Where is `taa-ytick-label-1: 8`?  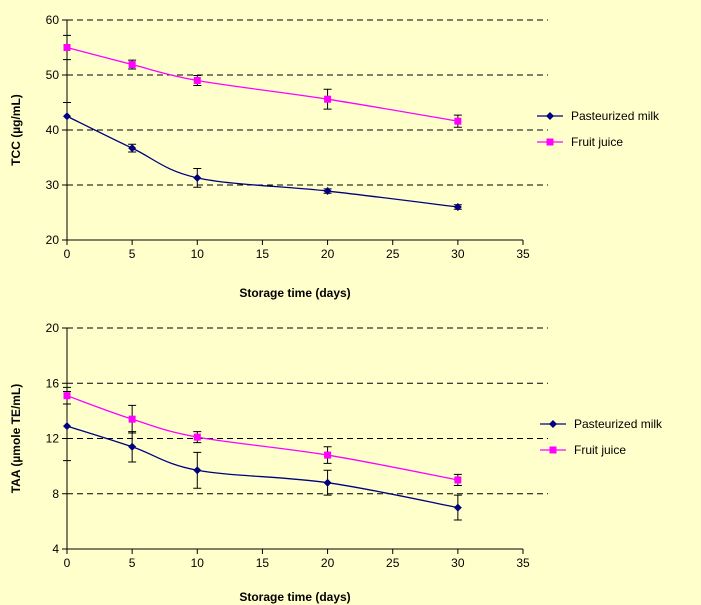 taa-ytick-label-1: 8 is located at coordinates (55, 494).